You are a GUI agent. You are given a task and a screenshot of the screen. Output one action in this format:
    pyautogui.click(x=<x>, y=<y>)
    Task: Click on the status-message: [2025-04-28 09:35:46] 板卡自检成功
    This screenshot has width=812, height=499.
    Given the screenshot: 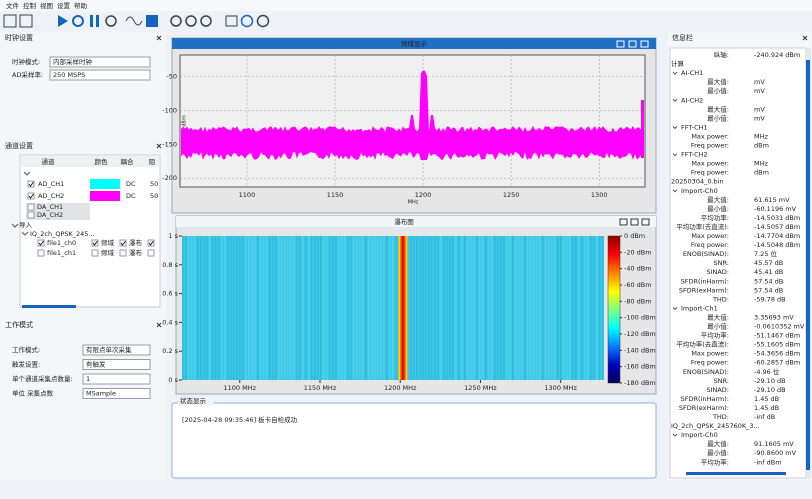 What is the action you would take?
    pyautogui.click(x=240, y=419)
    